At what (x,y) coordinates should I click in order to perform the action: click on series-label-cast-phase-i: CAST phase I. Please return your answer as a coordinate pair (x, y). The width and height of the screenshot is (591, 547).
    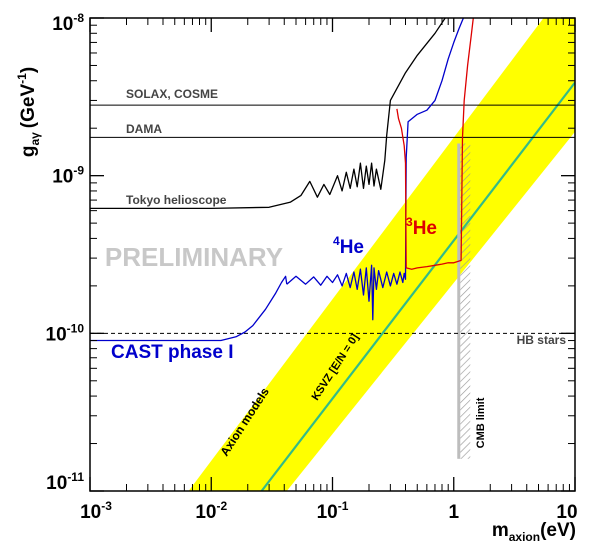
    Looking at the image, I should click on (172, 352).